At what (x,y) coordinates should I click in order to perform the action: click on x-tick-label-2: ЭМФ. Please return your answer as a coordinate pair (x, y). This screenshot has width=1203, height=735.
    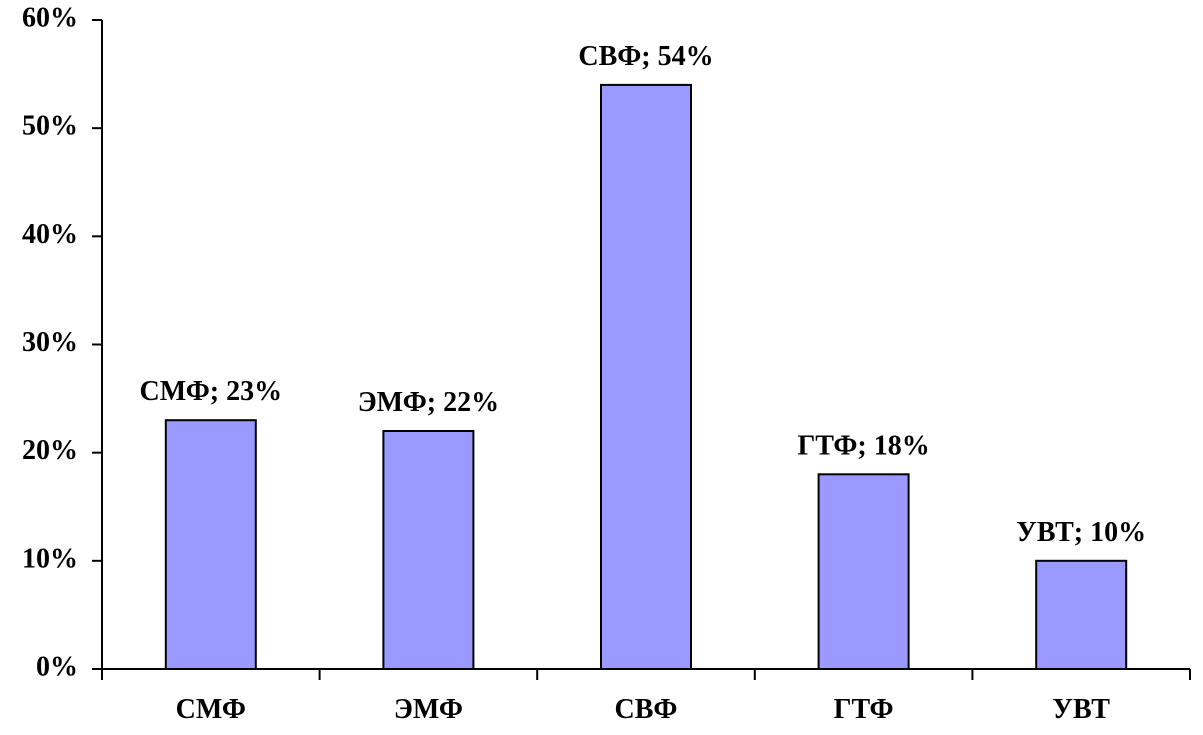
    Looking at the image, I should click on (428, 709).